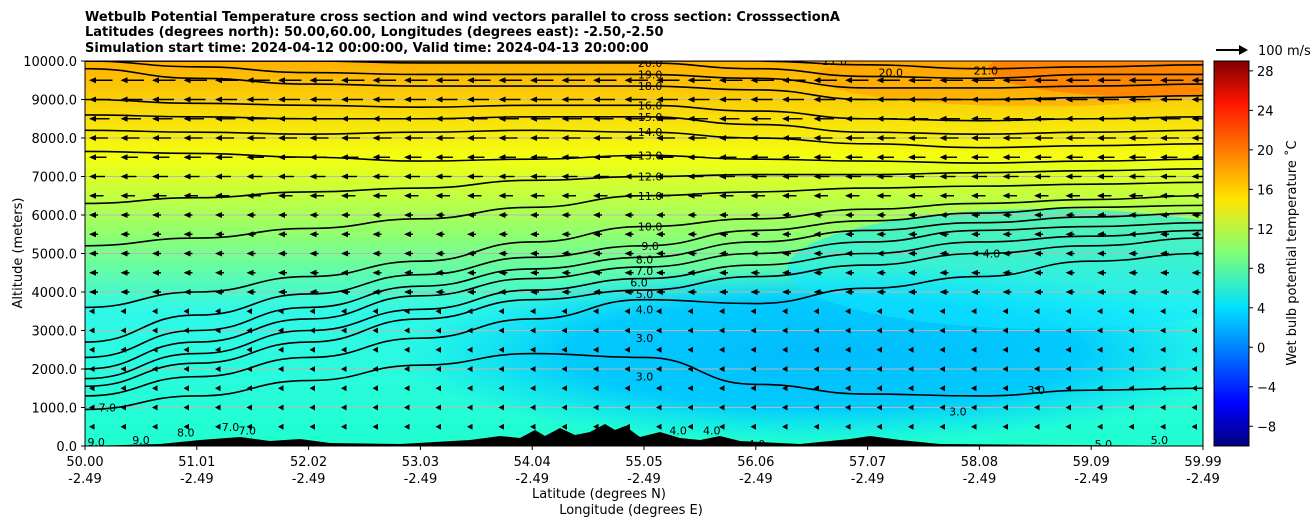 The height and width of the screenshot is (526, 1311). What do you see at coordinates (55, 178) in the screenshot?
I see `y-tick-label: 7000.0` at bounding box center [55, 178].